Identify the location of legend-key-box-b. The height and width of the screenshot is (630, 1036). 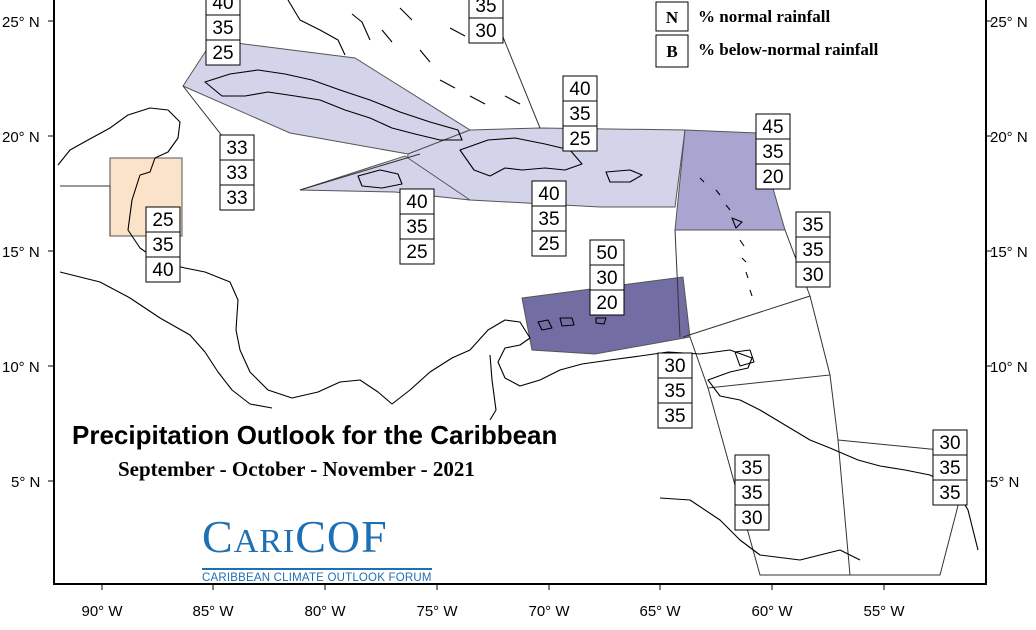
(672, 51).